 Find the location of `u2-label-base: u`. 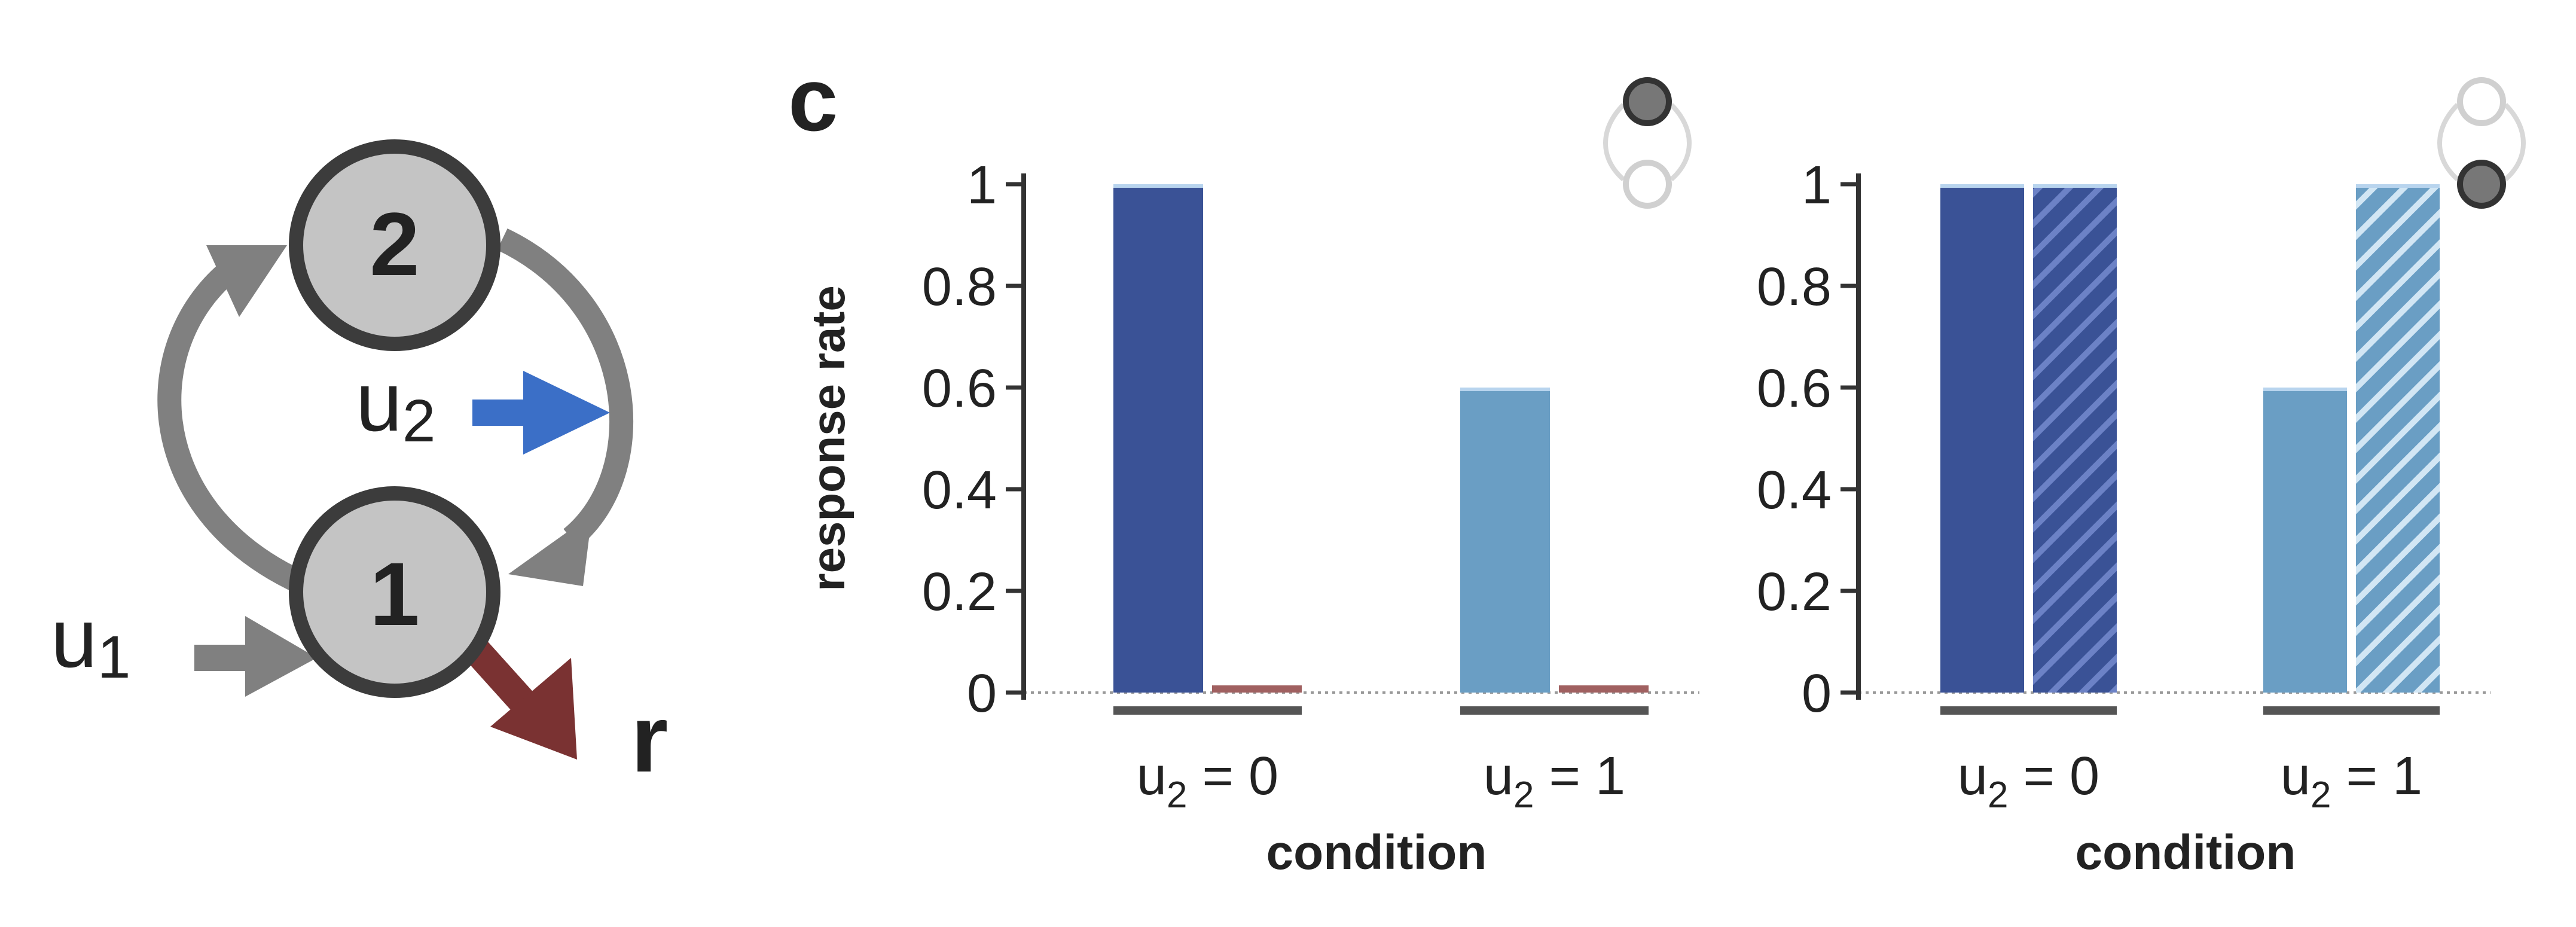

u2-label-base: u is located at coordinates (379, 402).